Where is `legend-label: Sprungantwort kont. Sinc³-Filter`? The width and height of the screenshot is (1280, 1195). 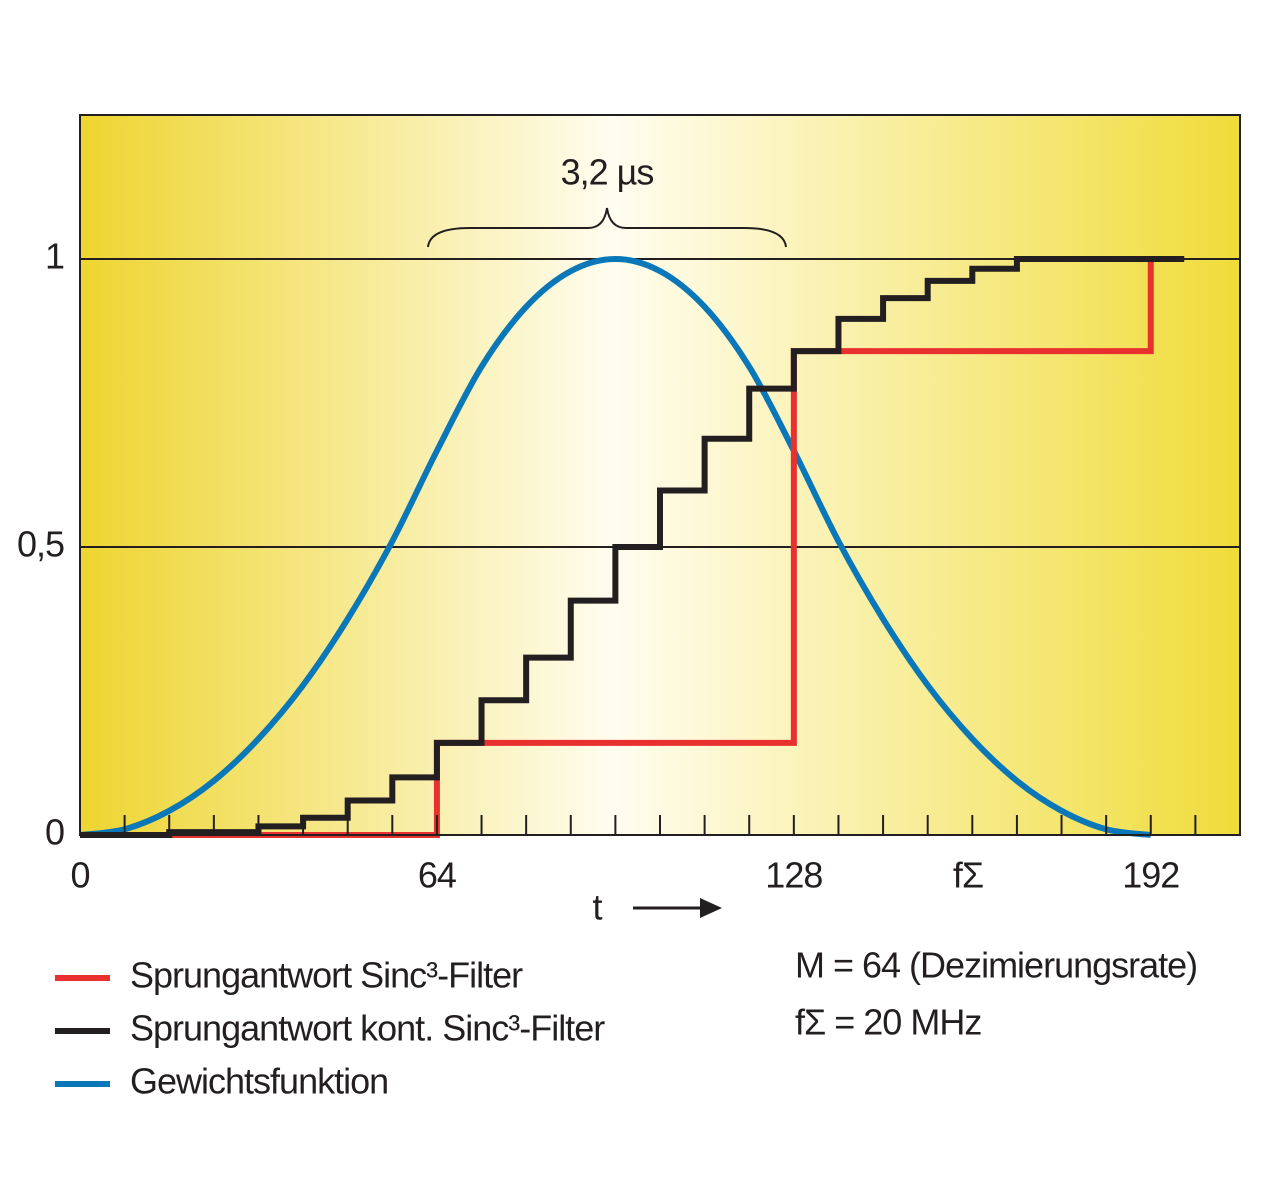
legend-label: Sprungantwort kont. Sinc³-Filter is located at coordinates (367, 1028).